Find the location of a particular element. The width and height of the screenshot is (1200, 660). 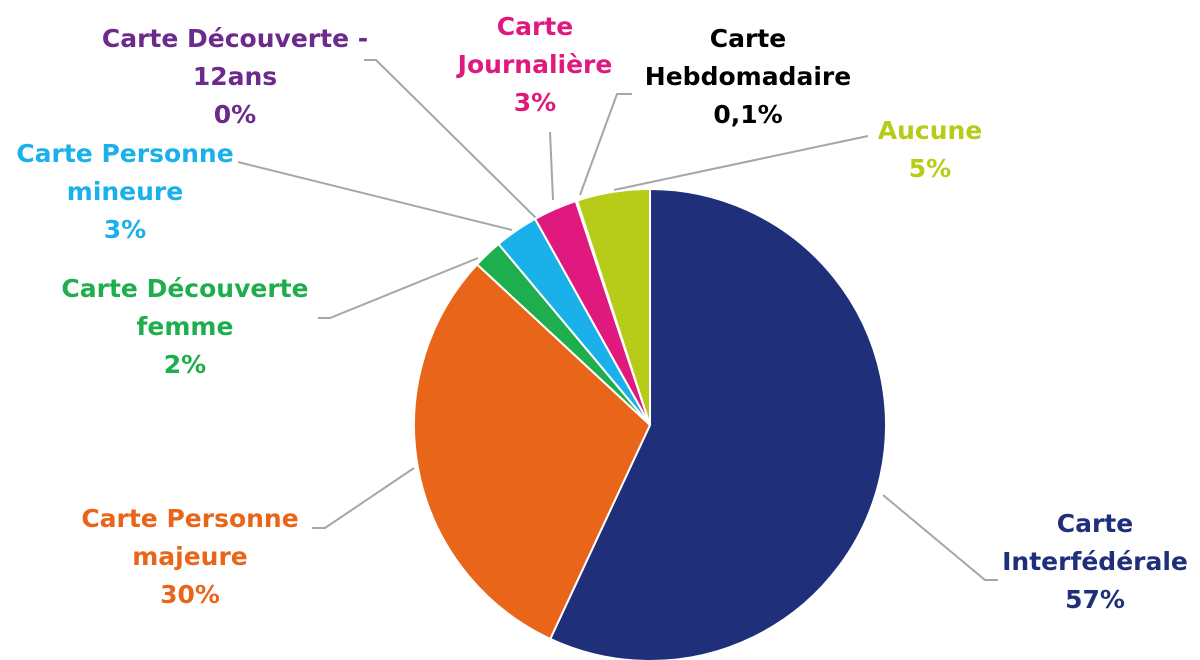

slice-label: Carte Hebdomadaire 0,1% is located at coordinates (748, 77).